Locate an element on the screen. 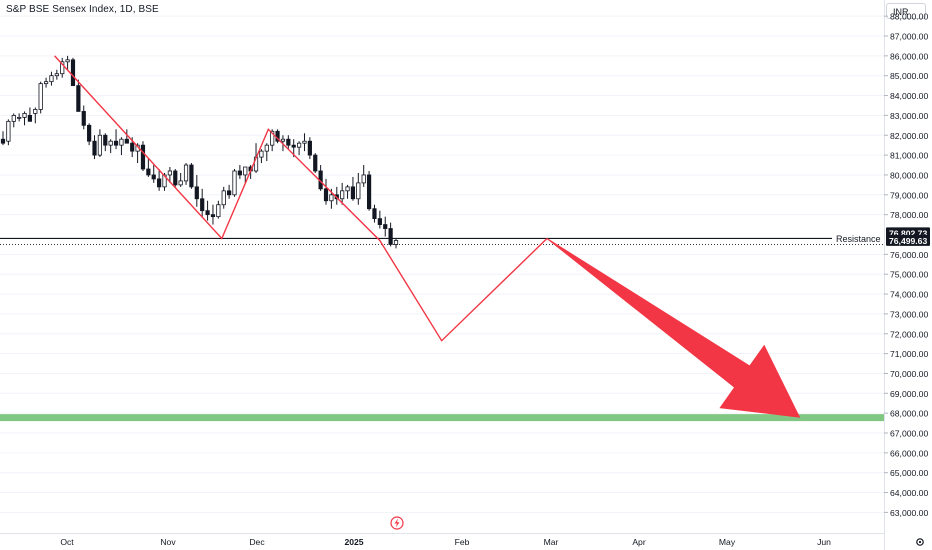 The image size is (932, 550). support-band is located at coordinates (442, 418).